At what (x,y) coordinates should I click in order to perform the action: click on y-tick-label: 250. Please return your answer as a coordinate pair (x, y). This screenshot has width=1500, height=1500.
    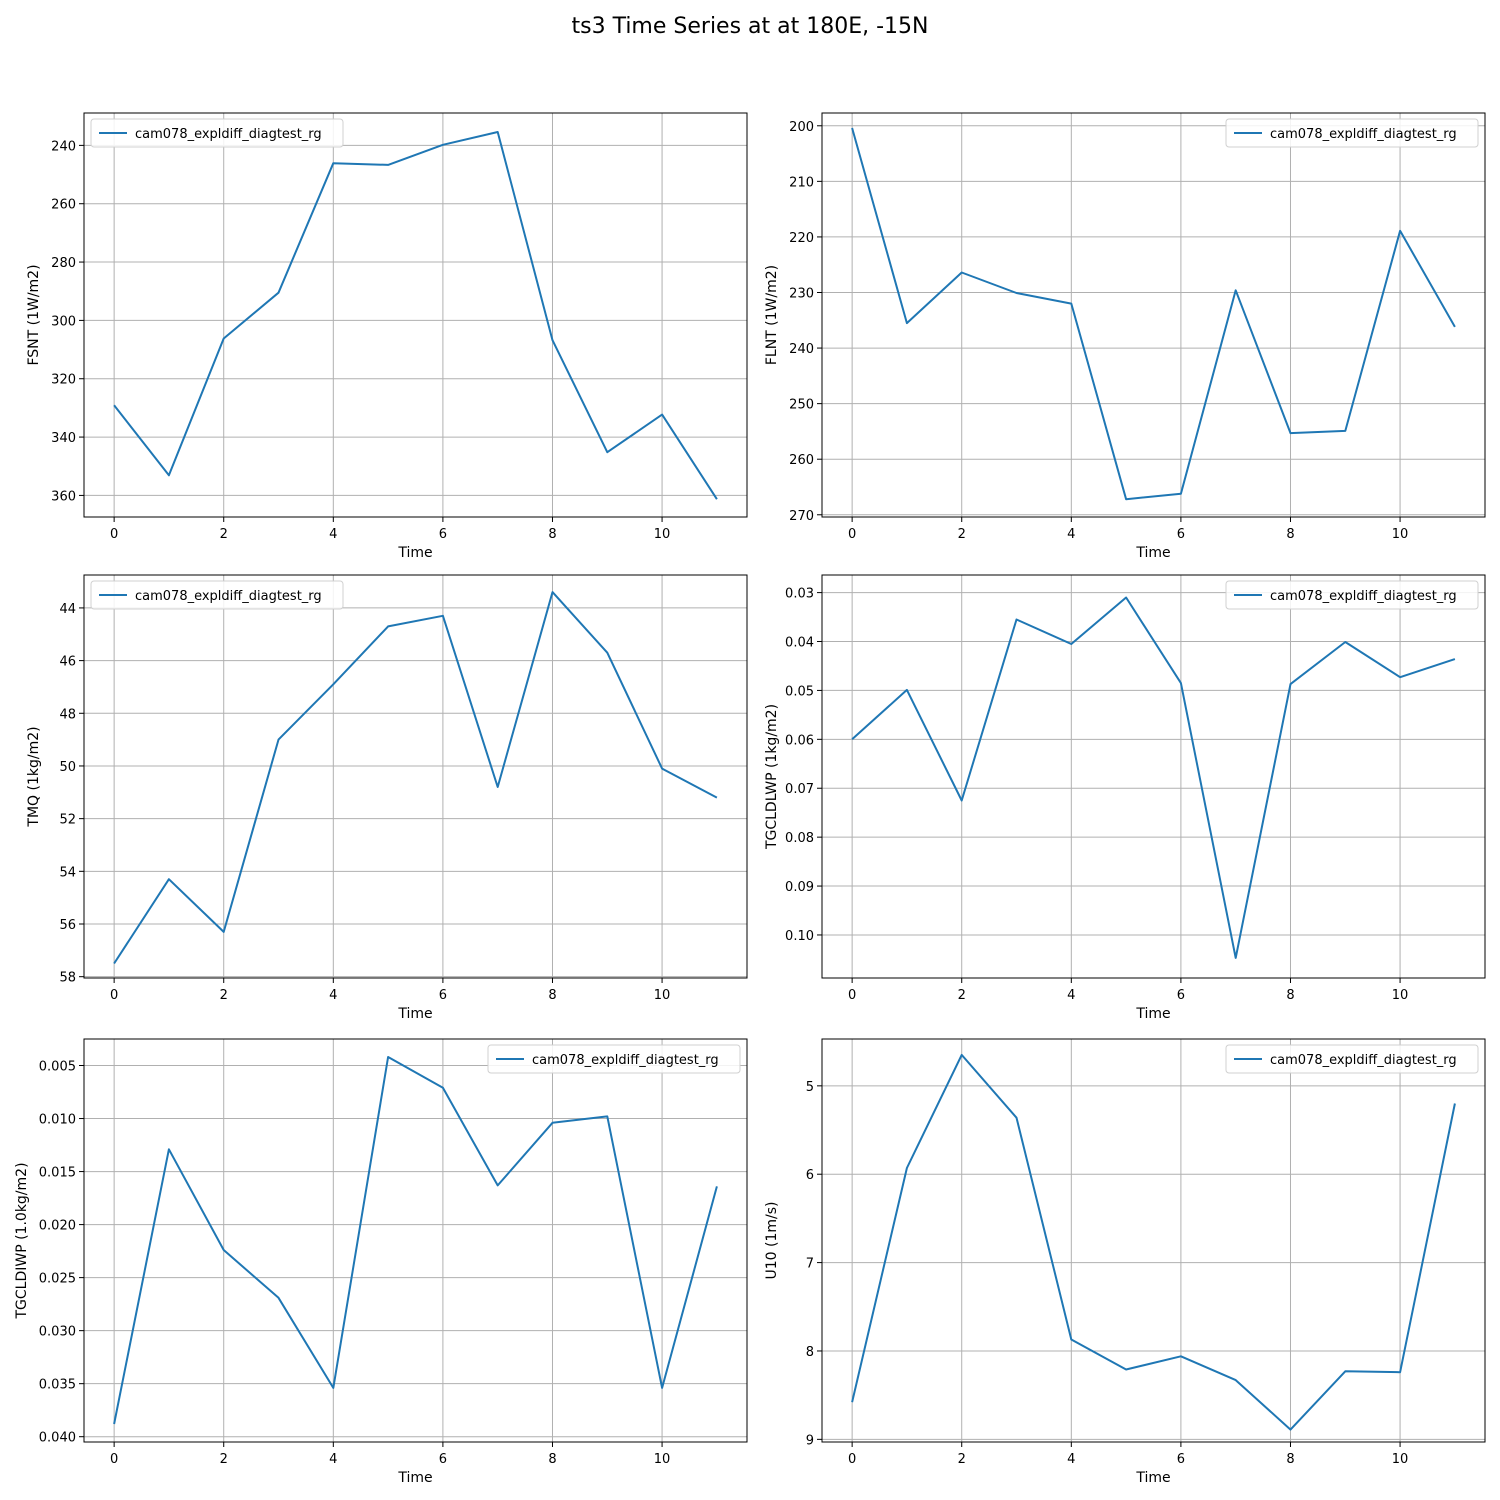
    Looking at the image, I should click on (801, 405).